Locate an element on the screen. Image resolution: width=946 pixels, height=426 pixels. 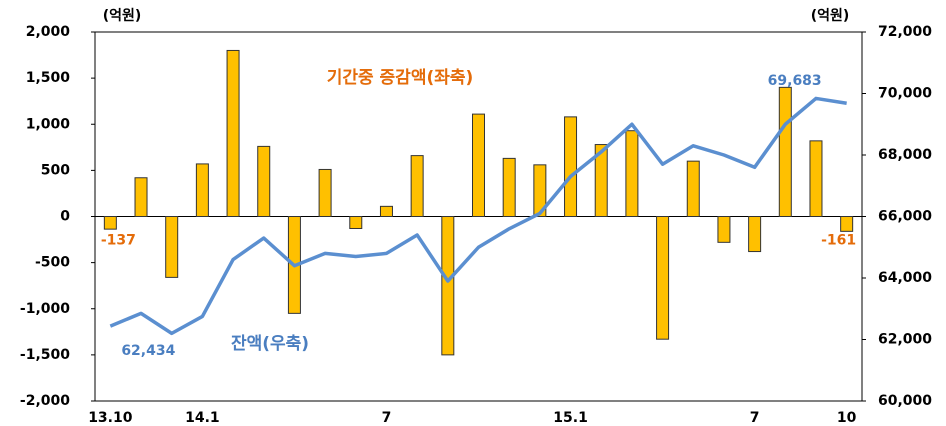
y-tick-label: 1,500 is located at coordinates (48, 78).